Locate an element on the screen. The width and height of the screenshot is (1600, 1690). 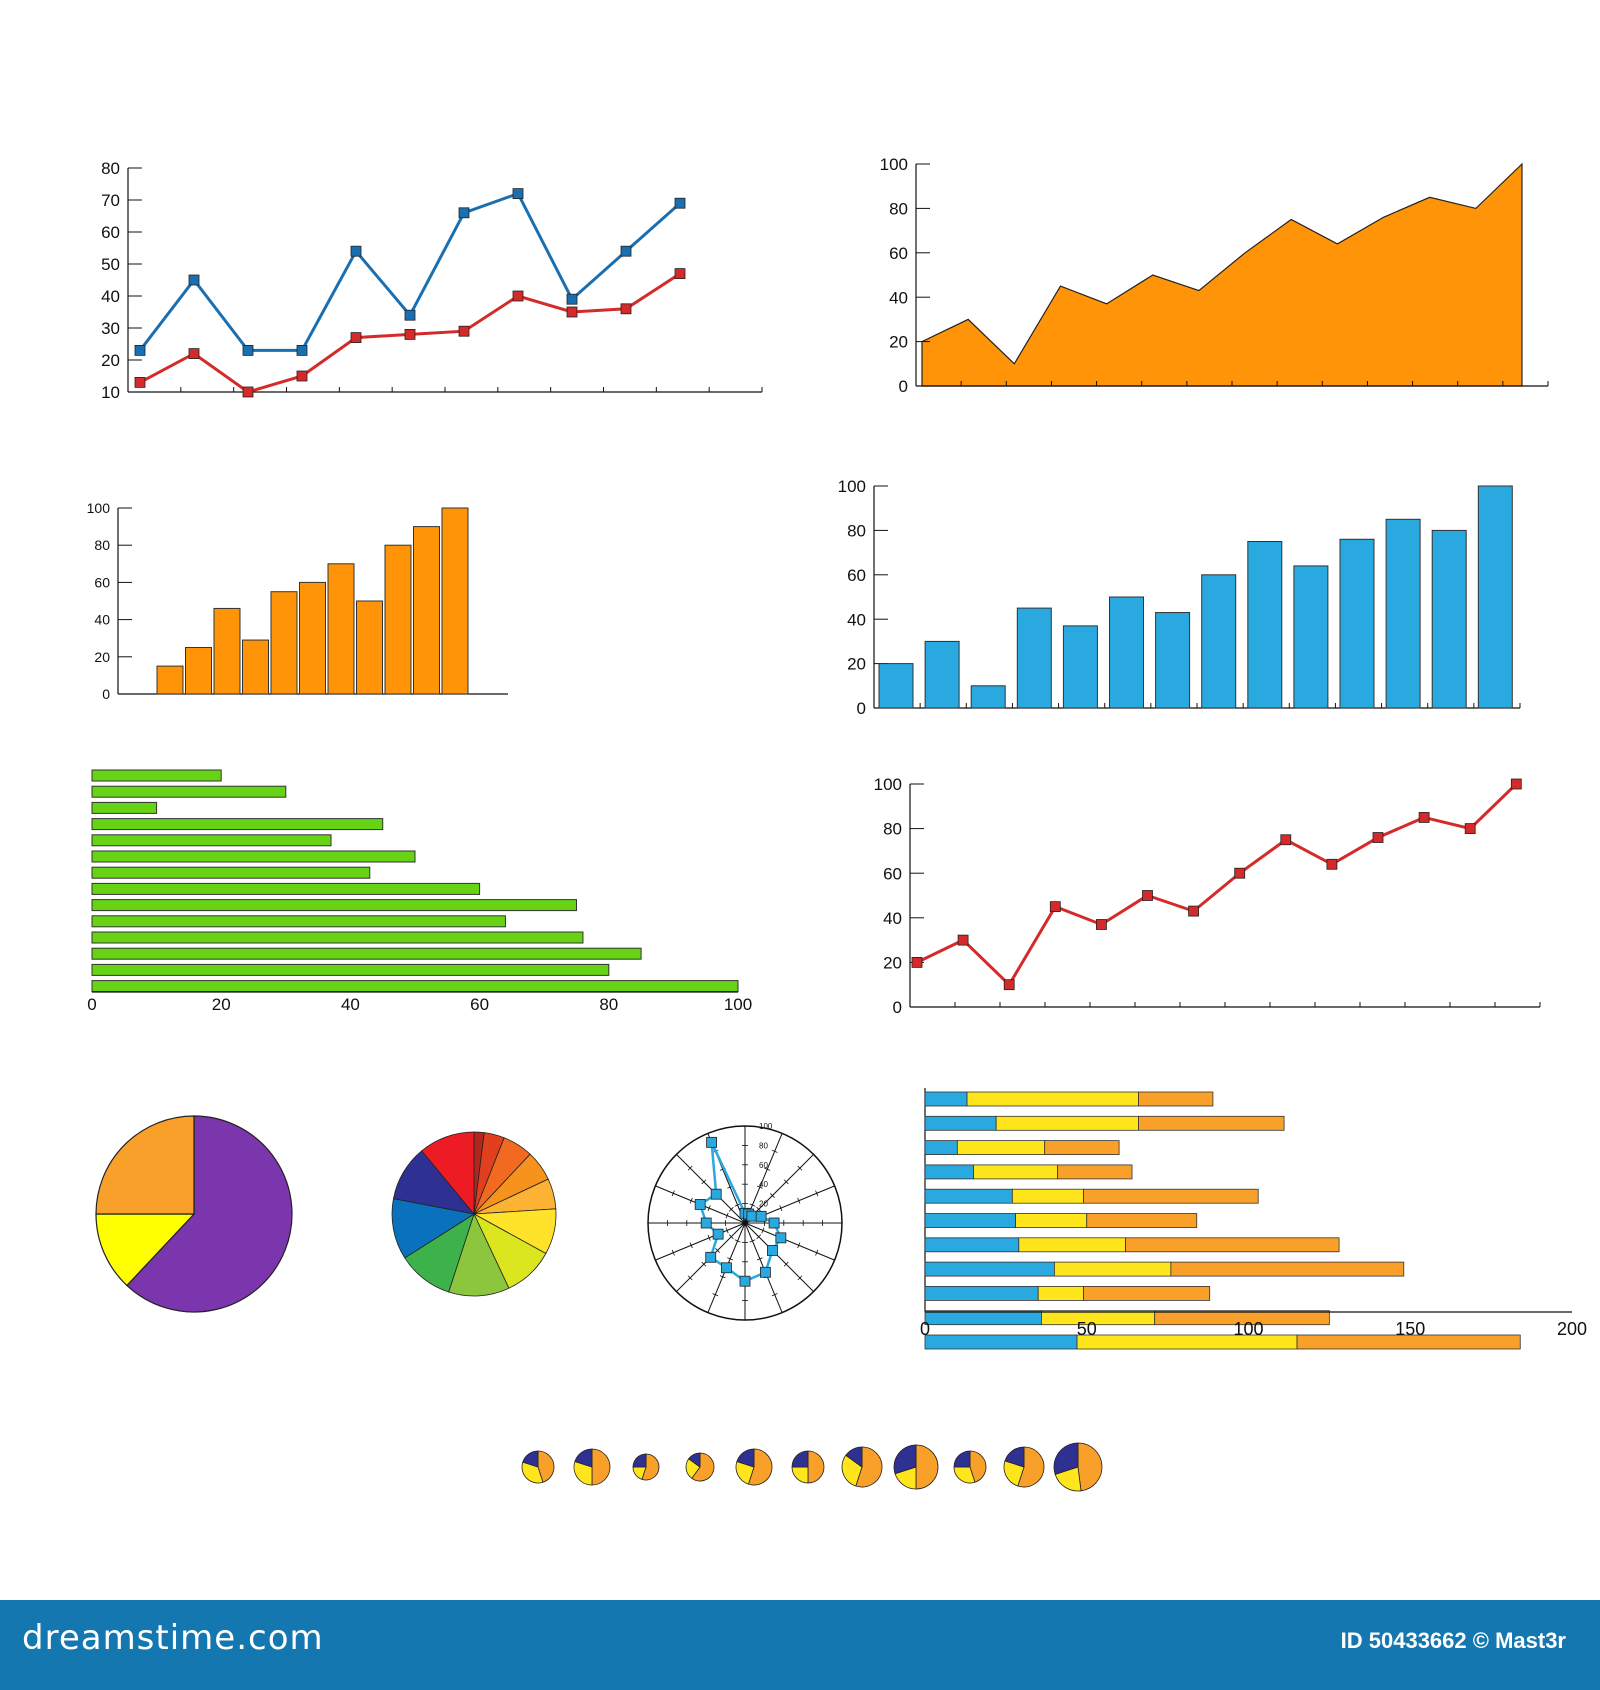
chart-orange-area: 0 20 40 60 80 100 is located at coordinates (1214, 275).